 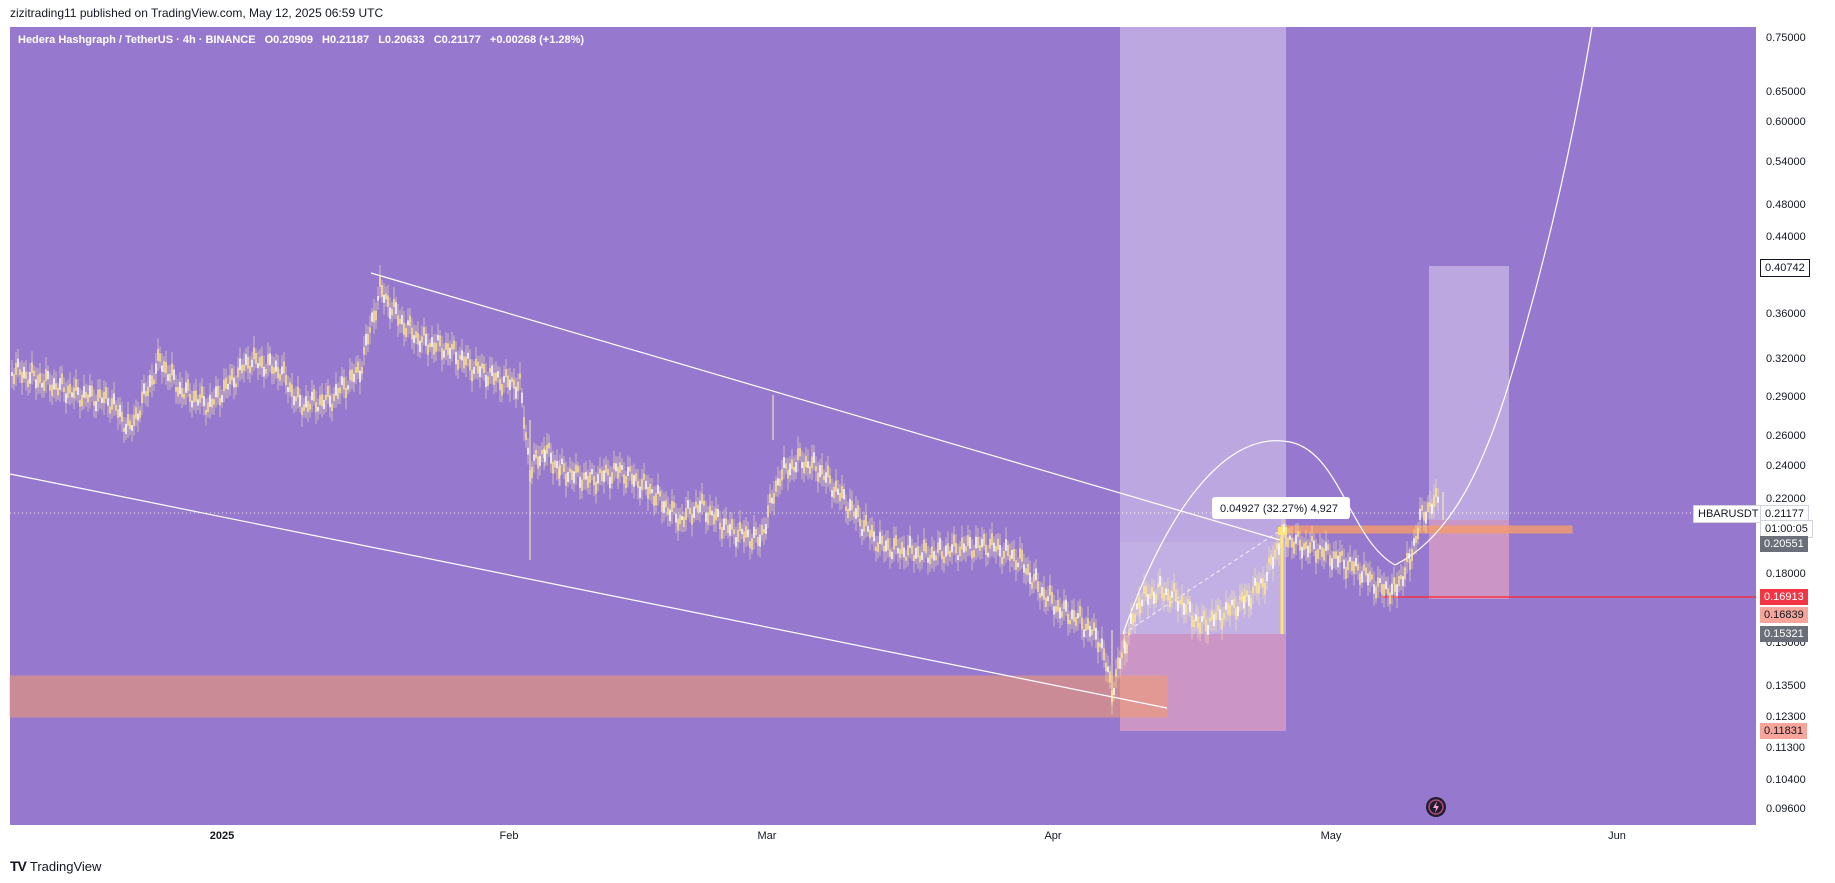 What do you see at coordinates (1436, 807) in the screenshot?
I see `lightning-icon` at bounding box center [1436, 807].